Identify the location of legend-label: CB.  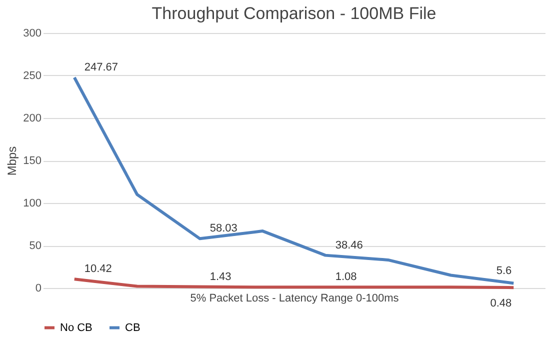
(132, 328).